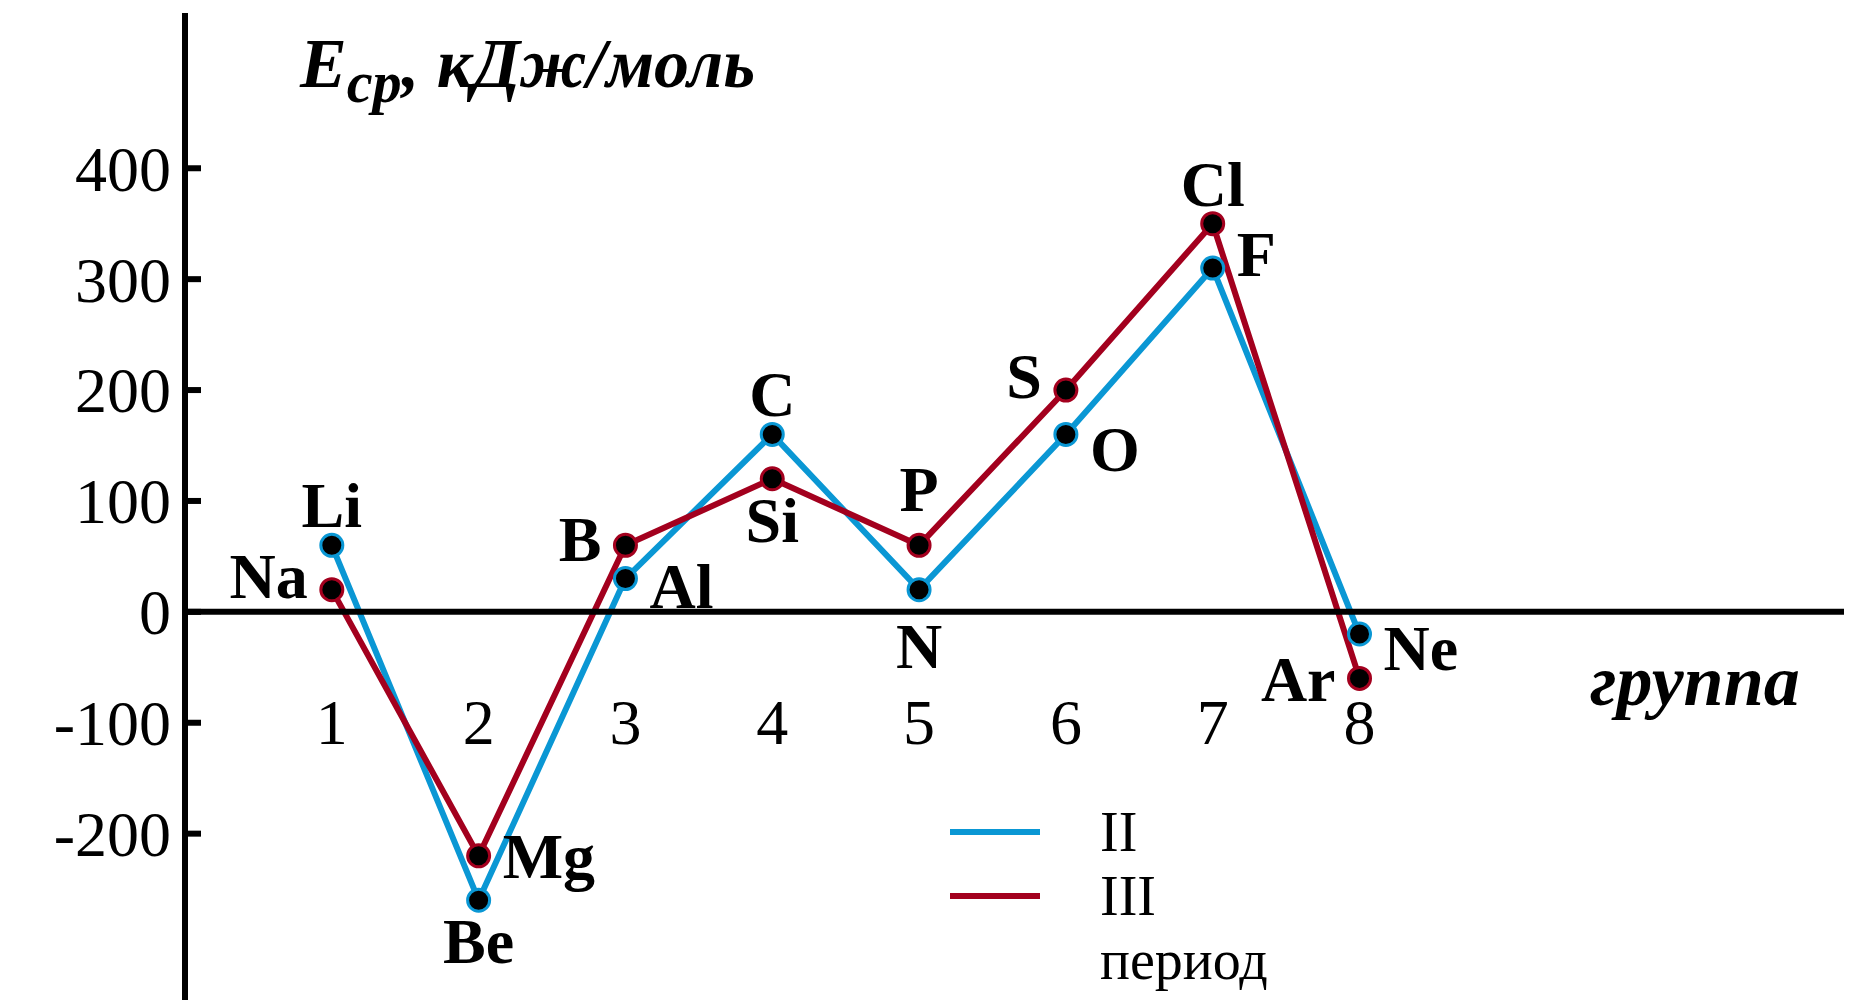 The height and width of the screenshot is (1001, 1851). I want to click on annotation: S, so click(1024, 377).